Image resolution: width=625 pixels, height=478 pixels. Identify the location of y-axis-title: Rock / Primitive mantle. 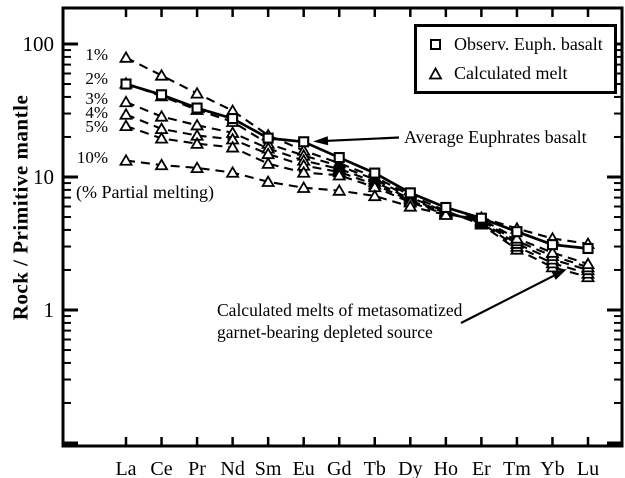
(20, 207).